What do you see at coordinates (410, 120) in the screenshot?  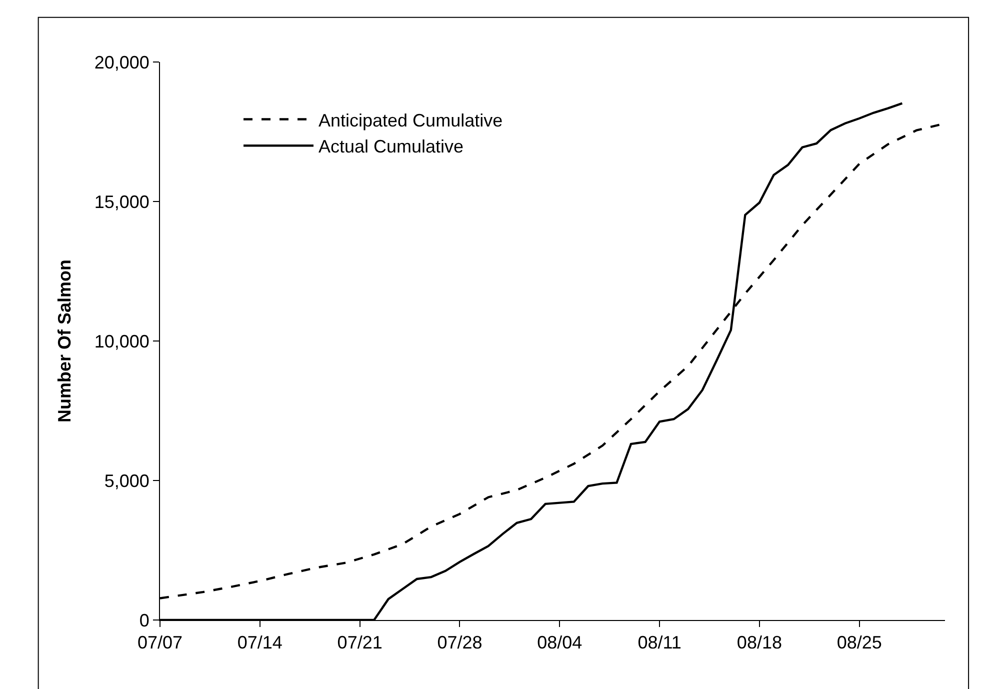 I see `legend-label: Anticipated Cumulative` at bounding box center [410, 120].